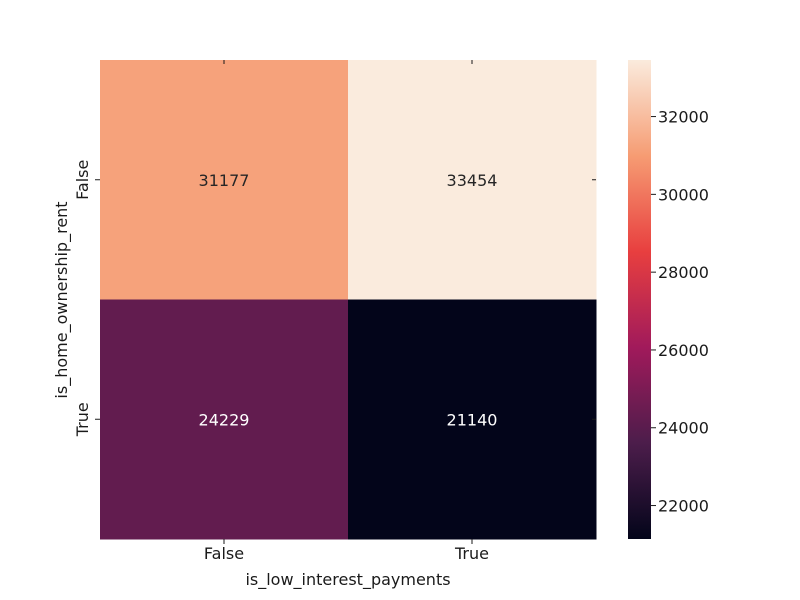 Image resolution: width=800 pixels, height=600 pixels. I want to click on cell-value-label: 24229, so click(224, 419).